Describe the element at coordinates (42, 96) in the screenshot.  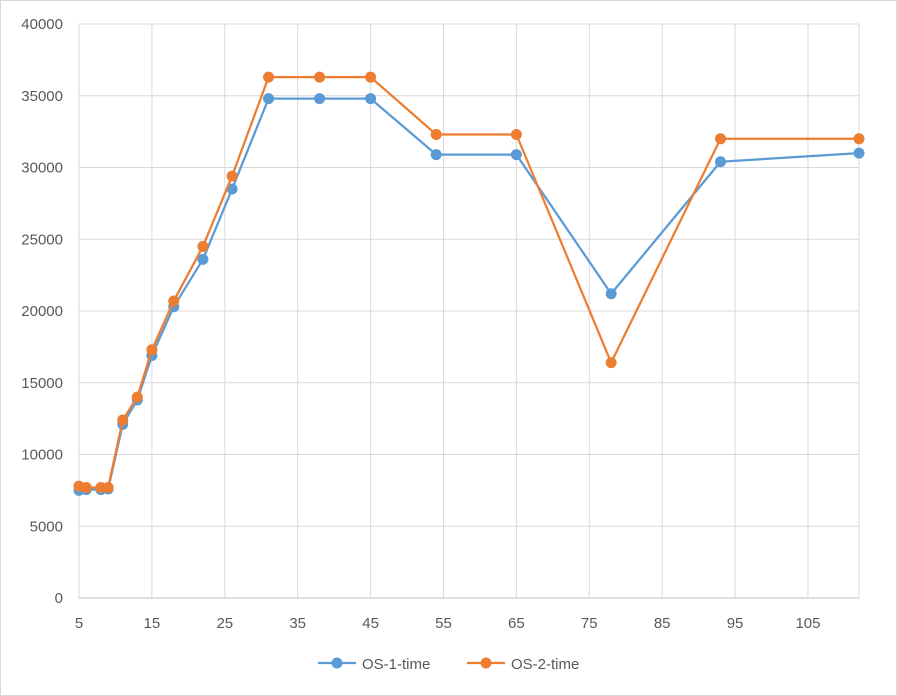
I see `y-tick-label: 35000` at that location.